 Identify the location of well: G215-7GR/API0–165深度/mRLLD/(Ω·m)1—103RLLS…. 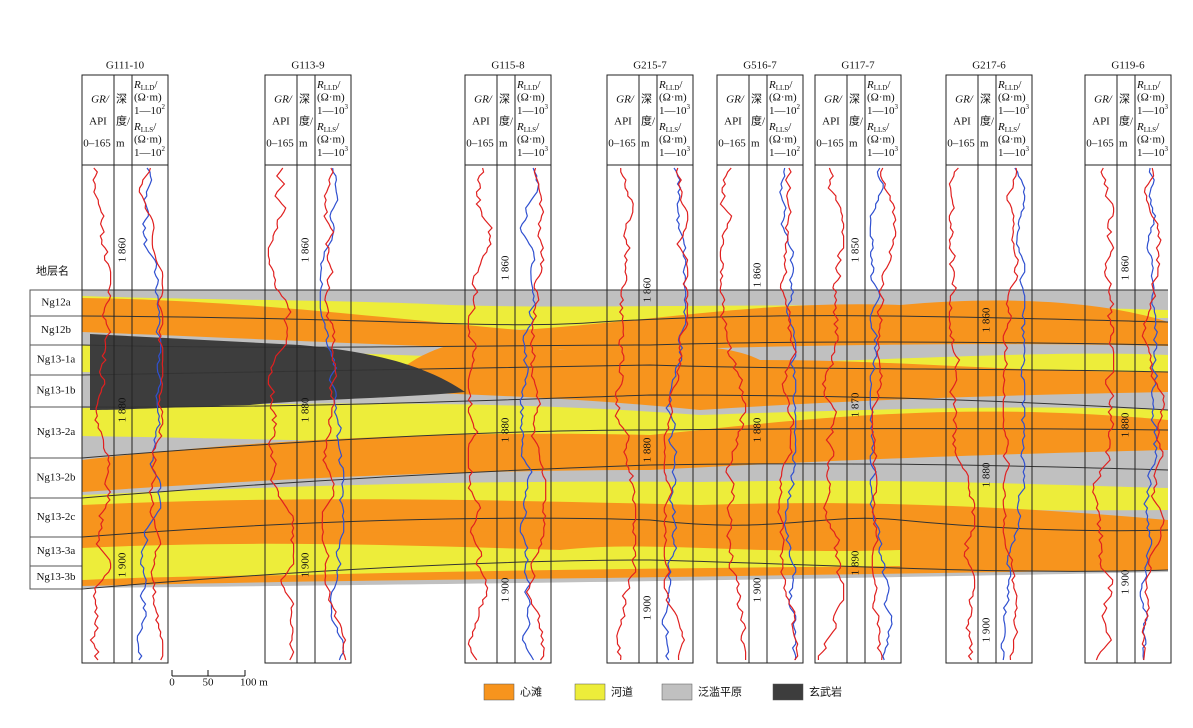
(650, 362).